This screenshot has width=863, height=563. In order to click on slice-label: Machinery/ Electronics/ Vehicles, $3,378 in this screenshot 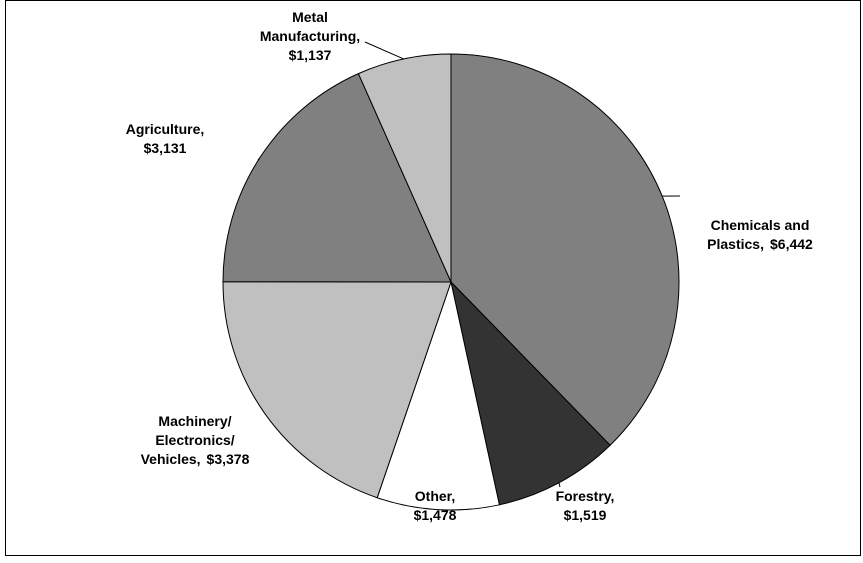, I will do `click(195, 440)`.